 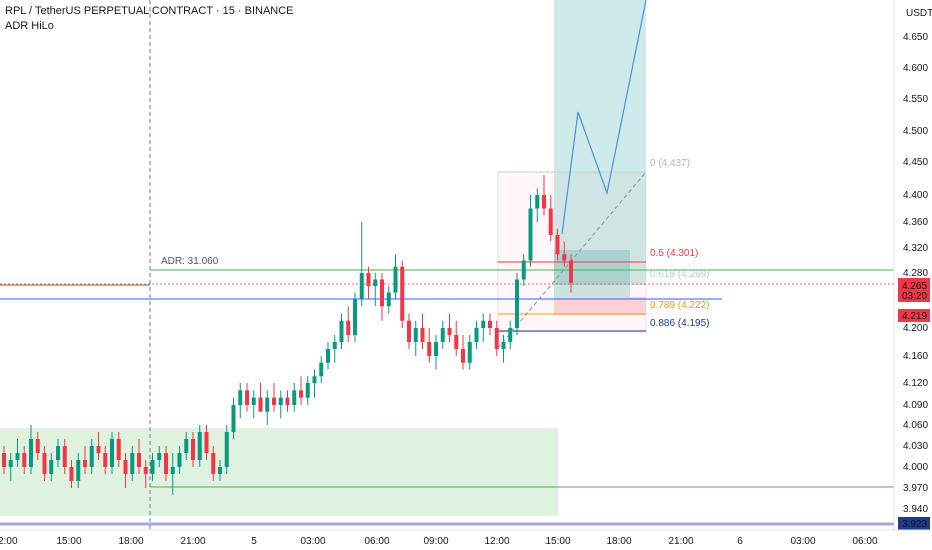 I want to click on last-price-badge, so click(x=914, y=290).